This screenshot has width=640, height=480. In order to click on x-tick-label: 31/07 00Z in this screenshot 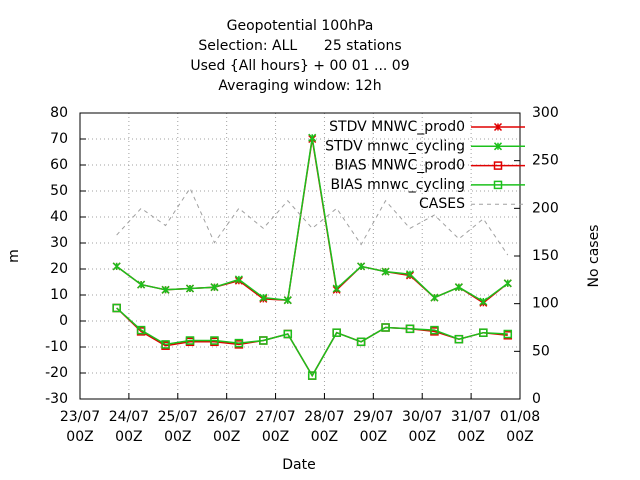, I will do `click(471, 427)`.